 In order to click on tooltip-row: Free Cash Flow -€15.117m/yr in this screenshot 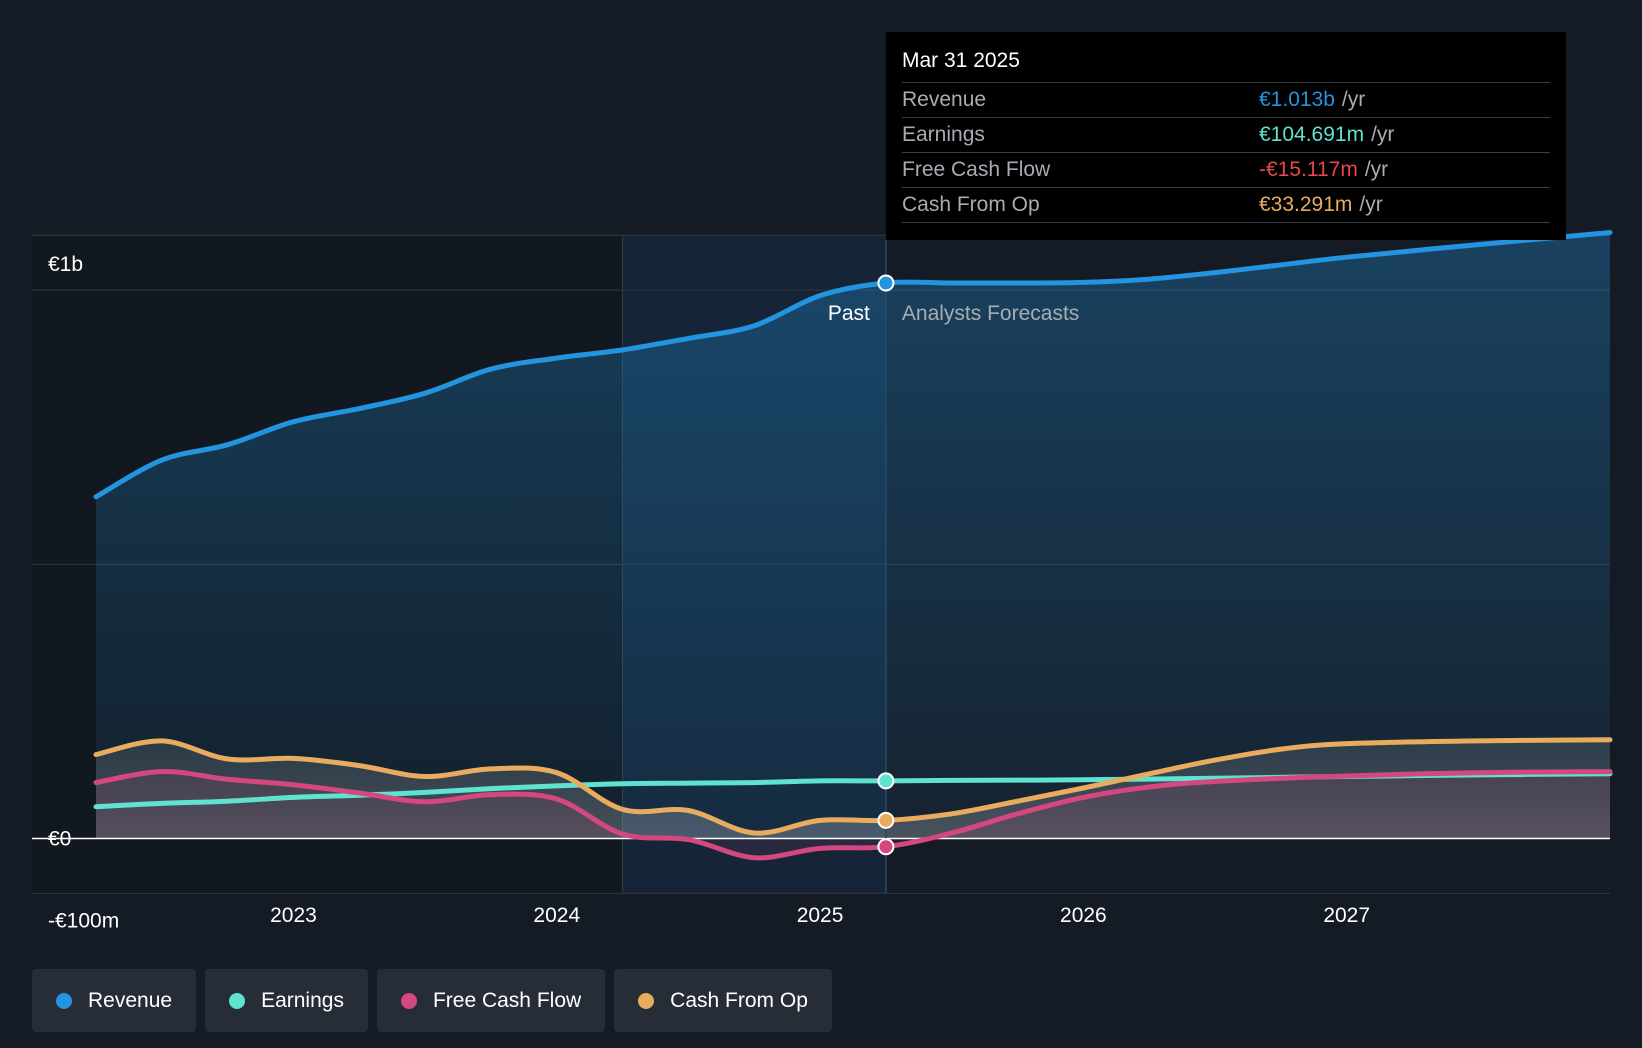, I will do `click(1226, 170)`.